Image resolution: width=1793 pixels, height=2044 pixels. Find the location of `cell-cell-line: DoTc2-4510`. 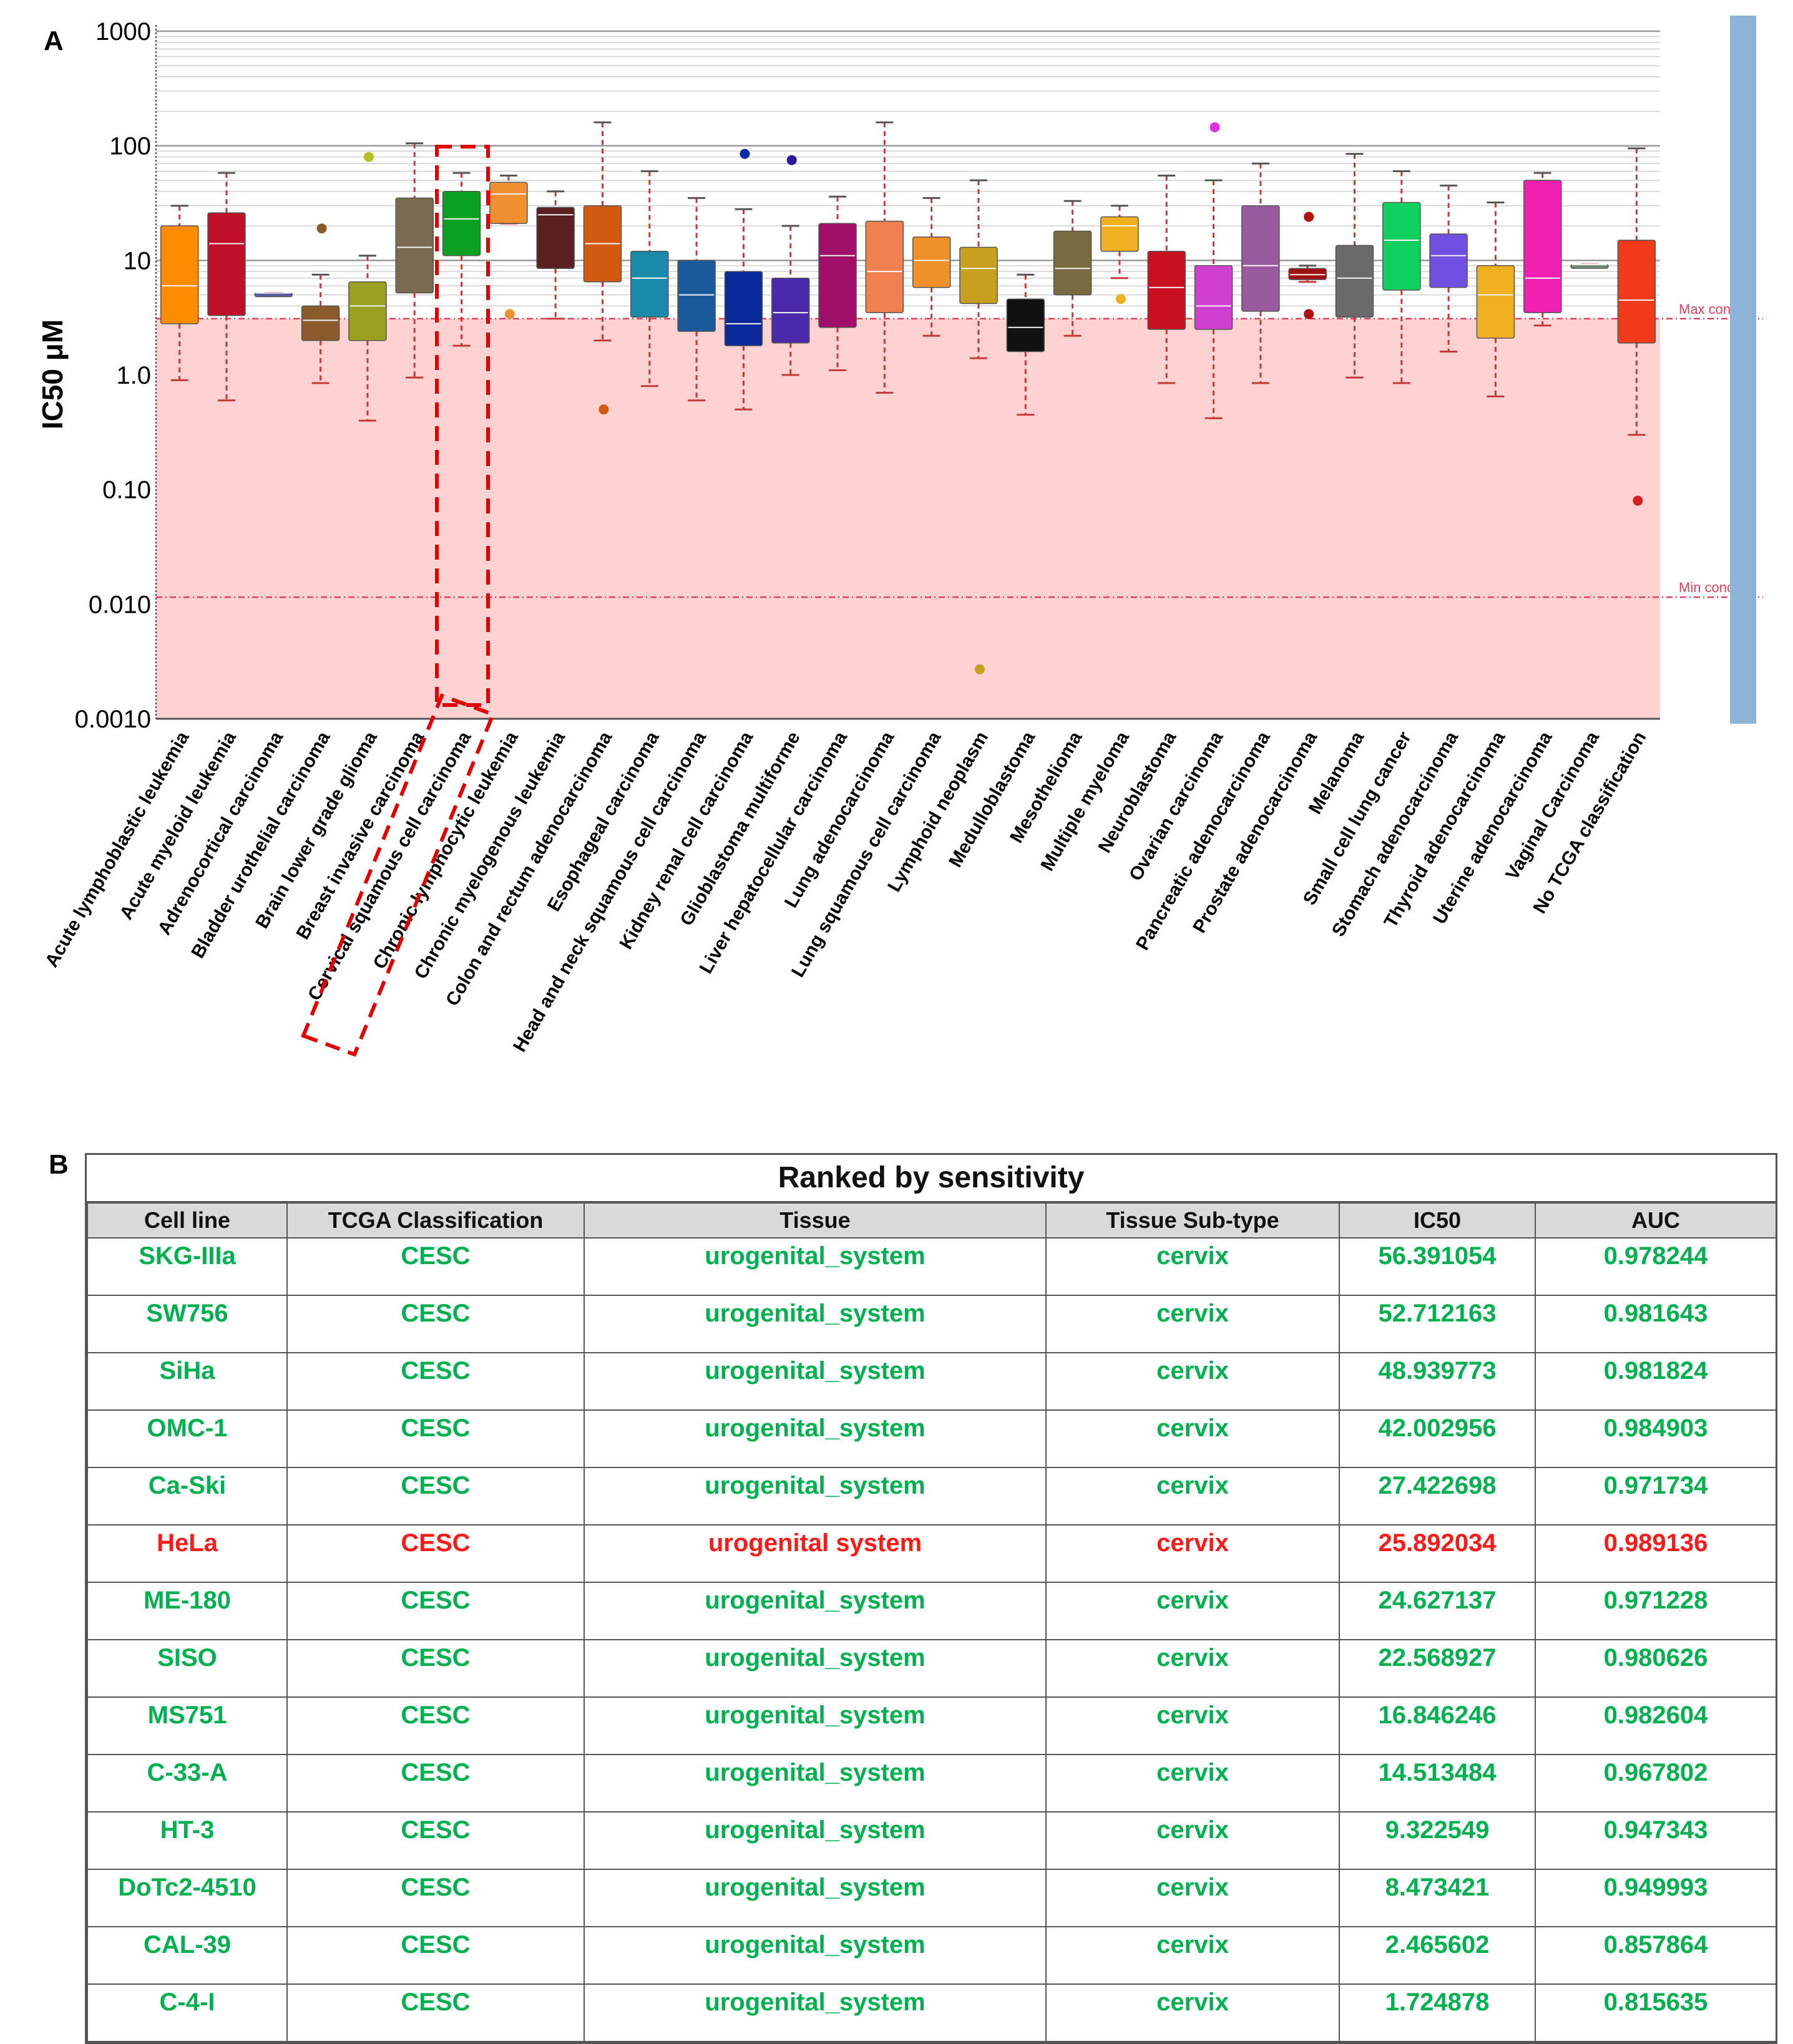

cell-cell-line: DoTc2-4510 is located at coordinates (187, 1898).